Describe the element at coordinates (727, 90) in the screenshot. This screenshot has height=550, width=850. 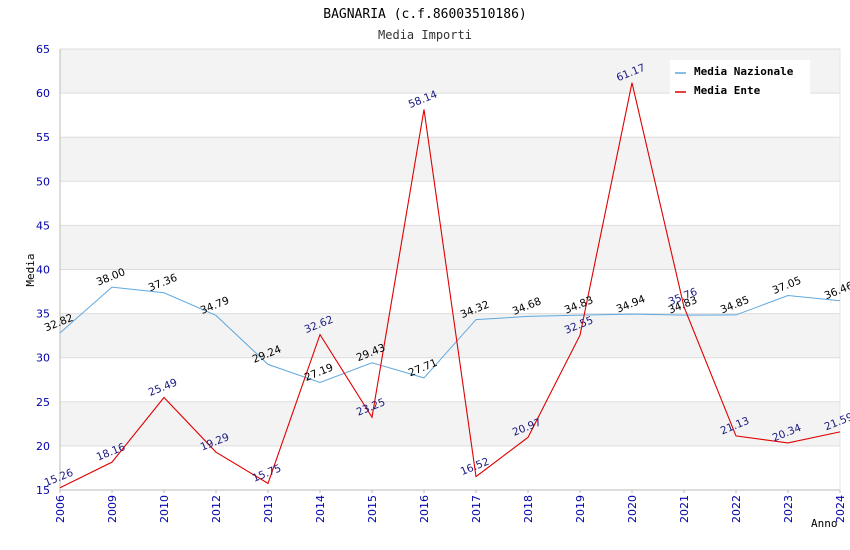
I see `legend-label-ente: Media Ente` at that location.